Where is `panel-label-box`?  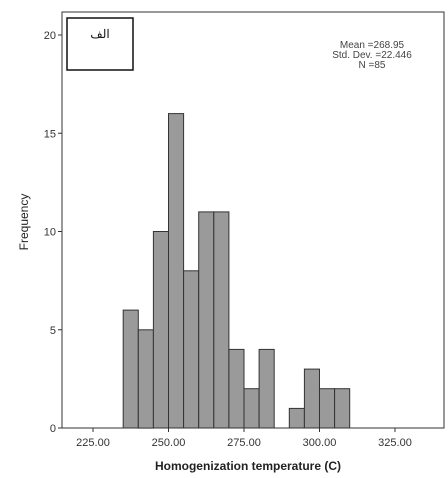
panel-label-box is located at coordinates (100, 44).